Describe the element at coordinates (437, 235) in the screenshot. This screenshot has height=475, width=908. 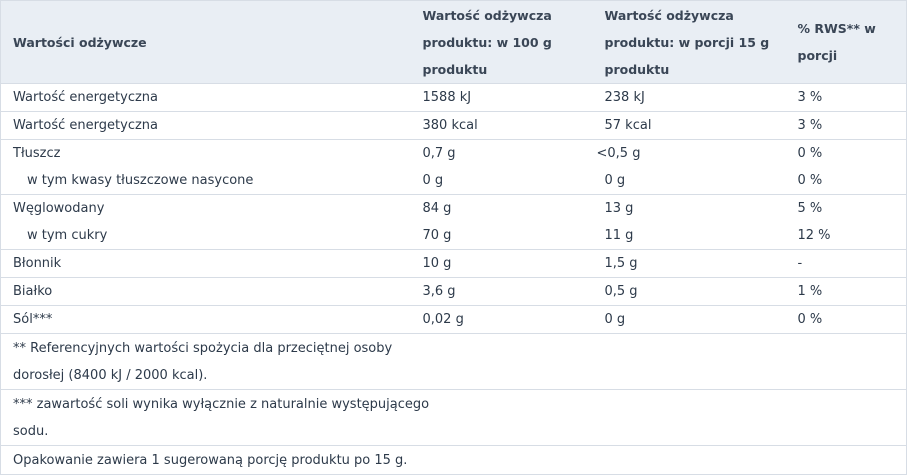
I see `value-per-100g: 70 g` at that location.